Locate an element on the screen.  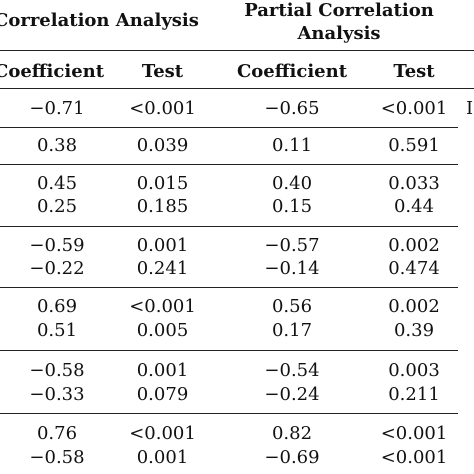
table-cell: −0.69 is located at coordinates (292, 457).